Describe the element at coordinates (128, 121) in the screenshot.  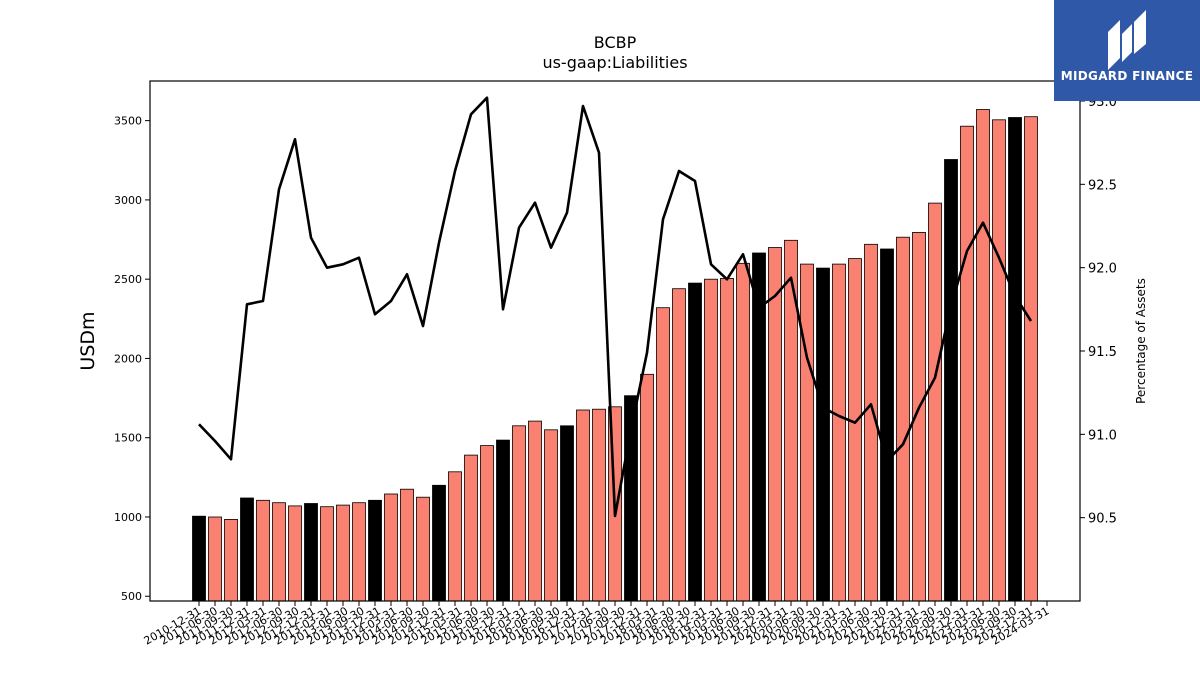
I see `y-tick-label: 3500` at that location.